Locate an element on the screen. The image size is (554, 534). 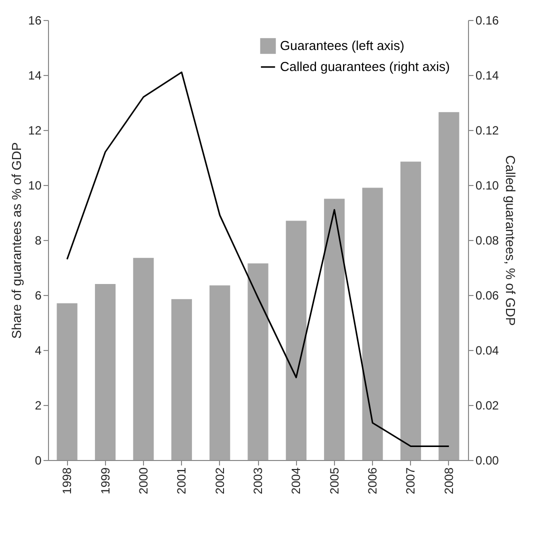
y2-tick-label: 0.10 is located at coordinates (488, 185).